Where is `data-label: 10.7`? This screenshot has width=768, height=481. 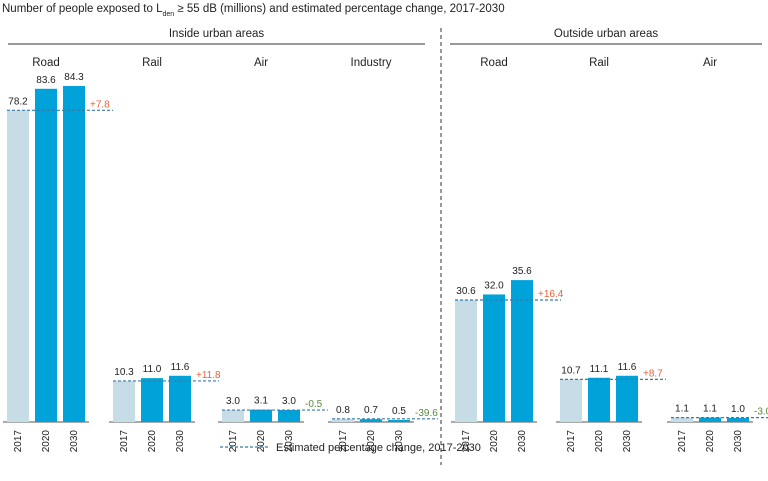
data-label: 10.7 is located at coordinates (571, 370).